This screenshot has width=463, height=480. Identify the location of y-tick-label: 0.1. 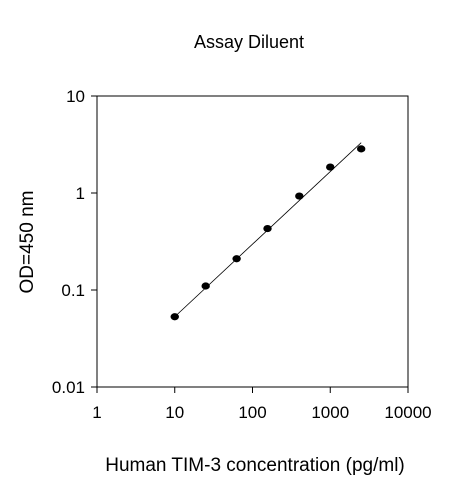
(73, 290).